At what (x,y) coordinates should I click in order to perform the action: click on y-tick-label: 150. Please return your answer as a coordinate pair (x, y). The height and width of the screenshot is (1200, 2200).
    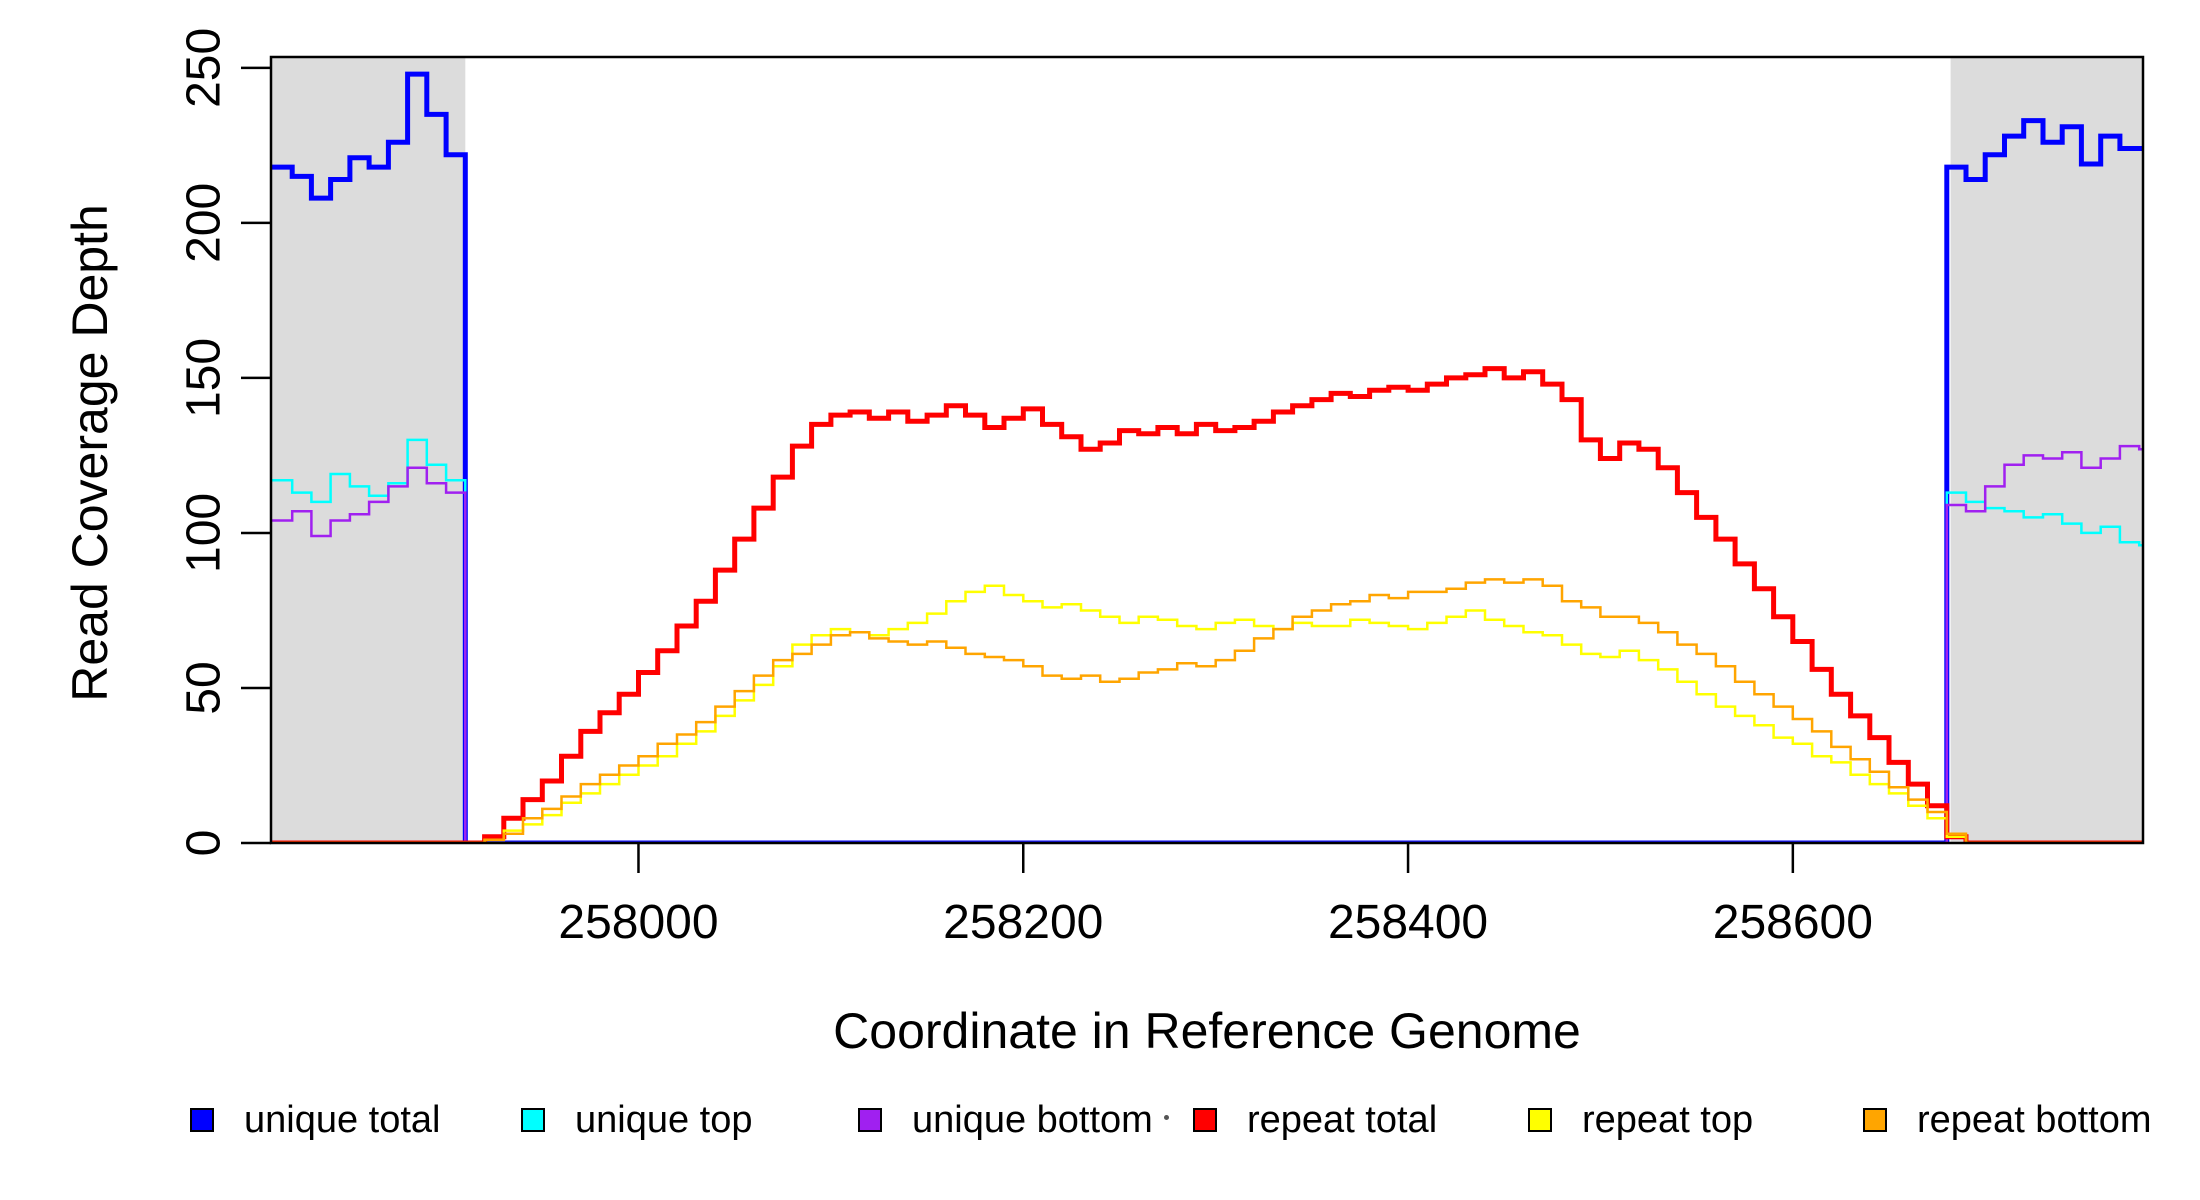
    Looking at the image, I should click on (204, 378).